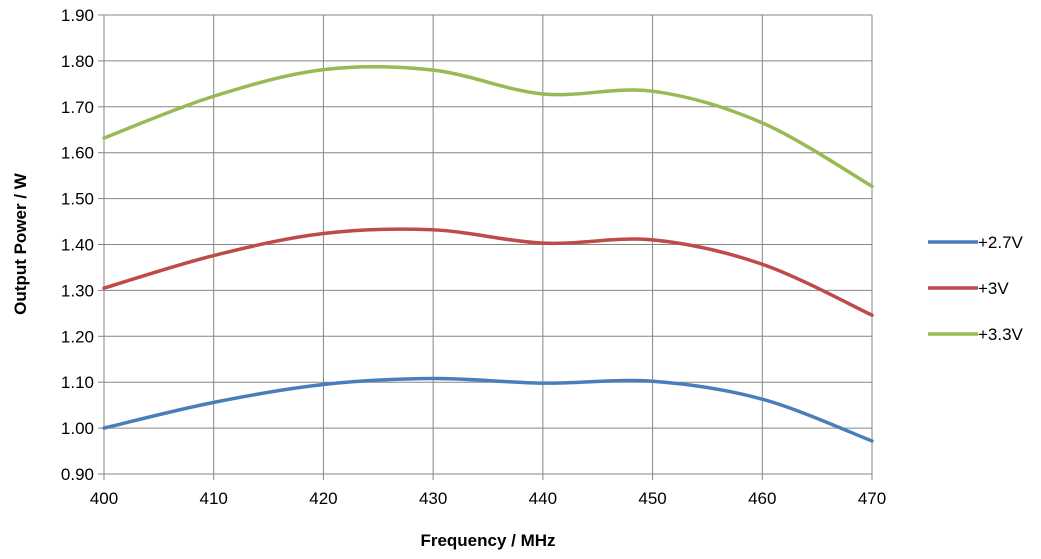 This screenshot has height=559, width=1041. What do you see at coordinates (77, 153) in the screenshot?
I see `y-tick-label: 1.60` at bounding box center [77, 153].